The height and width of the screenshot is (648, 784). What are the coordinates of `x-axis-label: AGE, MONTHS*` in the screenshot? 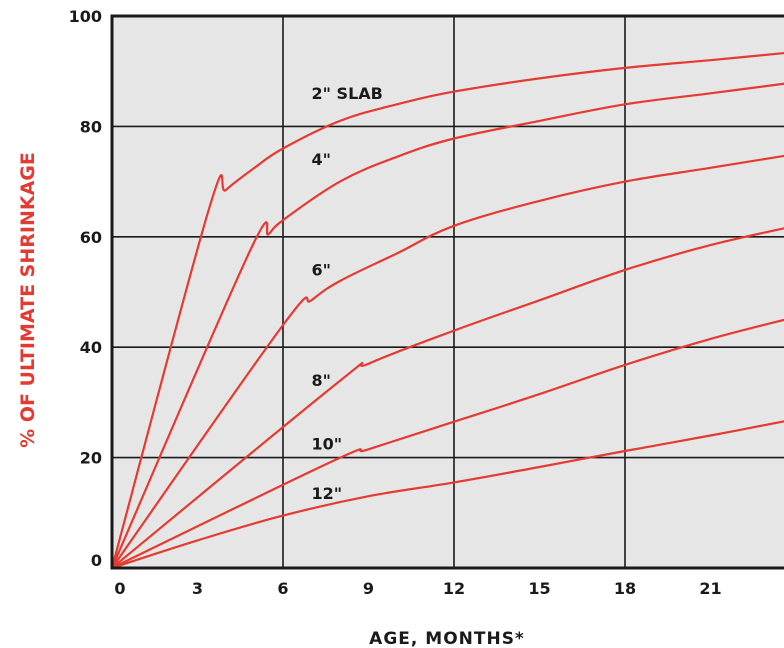 It's located at (447, 638).